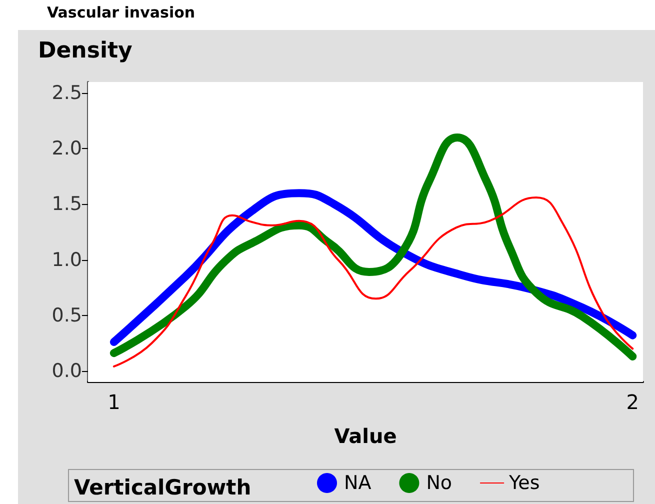 Image resolution: width=655 pixels, height=504 pixels. What do you see at coordinates (67, 315) in the screenshot?
I see `y-tick-label: 0.5` at bounding box center [67, 315].